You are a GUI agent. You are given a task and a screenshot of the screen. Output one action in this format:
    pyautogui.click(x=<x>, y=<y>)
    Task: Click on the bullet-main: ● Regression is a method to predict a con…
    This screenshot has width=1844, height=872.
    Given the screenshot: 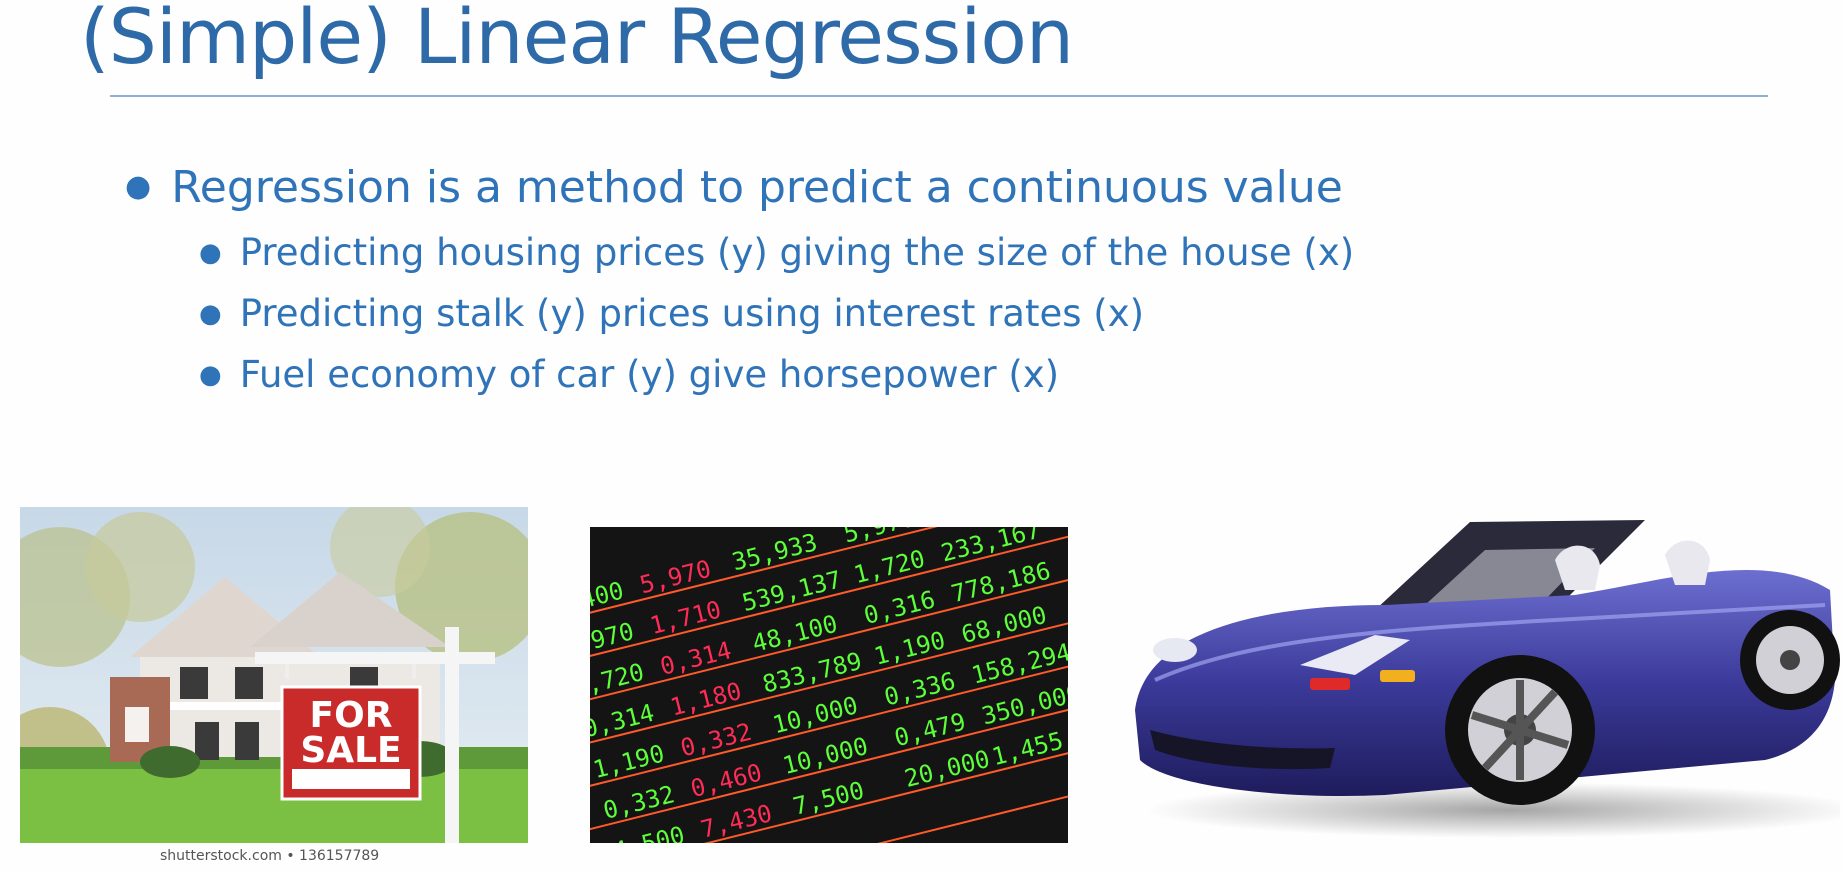 What is the action you would take?
    pyautogui.click(x=734, y=187)
    